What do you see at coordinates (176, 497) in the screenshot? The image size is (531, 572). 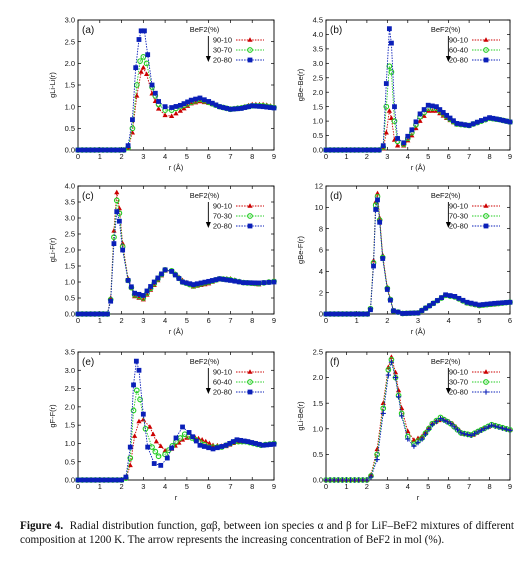 I see `x-axis-label: r` at bounding box center [176, 497].